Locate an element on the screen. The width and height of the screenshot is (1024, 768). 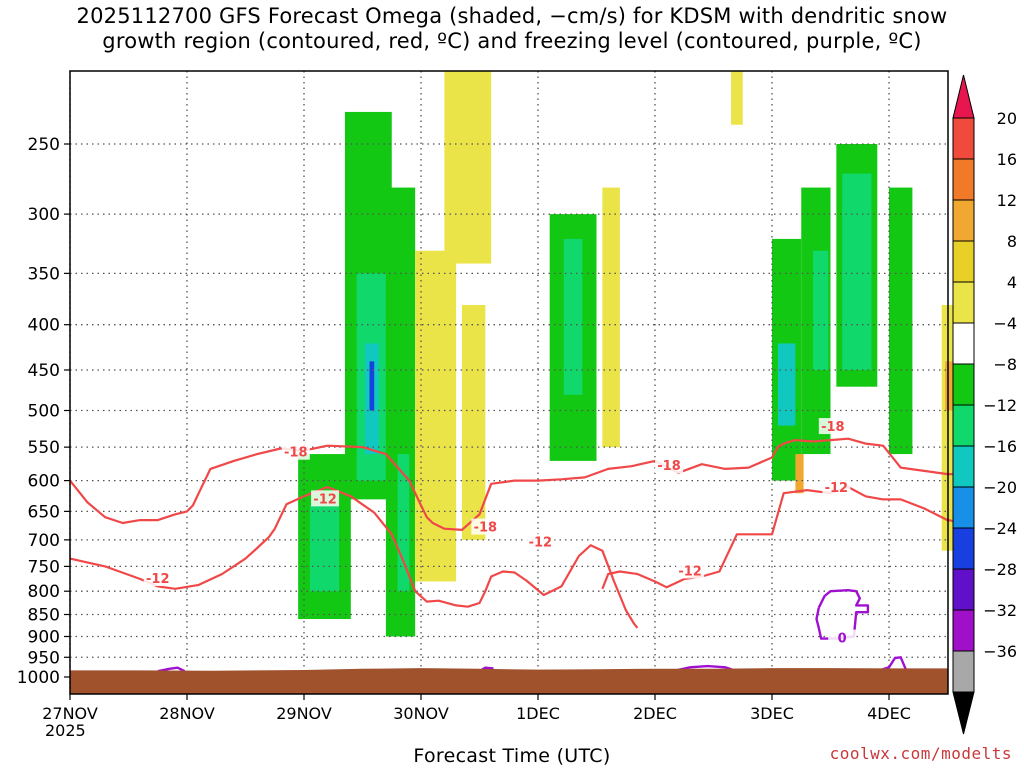
y-tick-label-5: 500 is located at coordinates (44, 412).